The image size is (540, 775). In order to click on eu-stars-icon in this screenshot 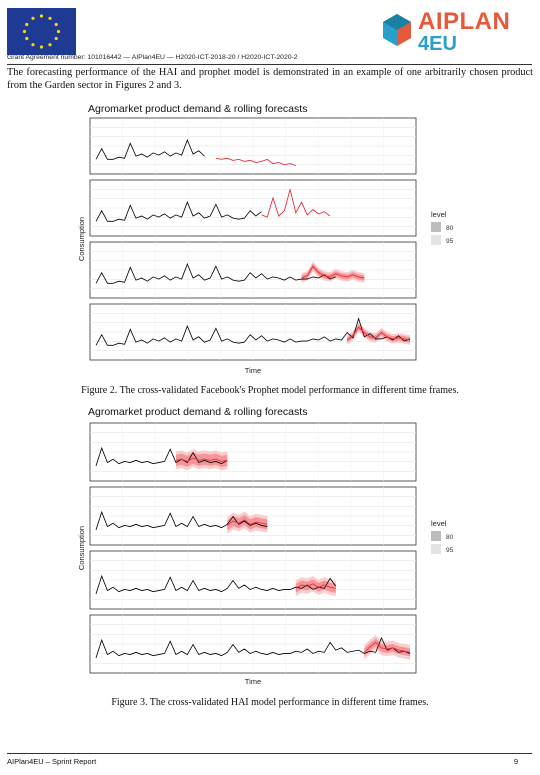, I will do `click(41, 31)`.